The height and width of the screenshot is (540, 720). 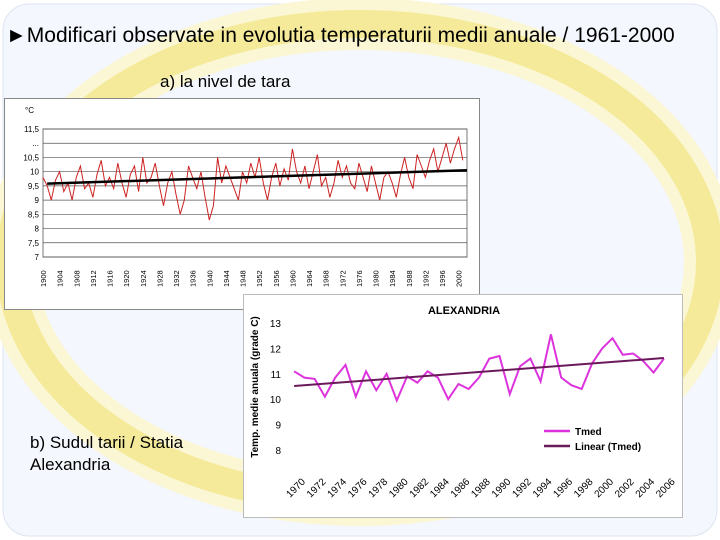 What do you see at coordinates (60, 278) in the screenshot?
I see `x-tick-label: 1904` at bounding box center [60, 278].